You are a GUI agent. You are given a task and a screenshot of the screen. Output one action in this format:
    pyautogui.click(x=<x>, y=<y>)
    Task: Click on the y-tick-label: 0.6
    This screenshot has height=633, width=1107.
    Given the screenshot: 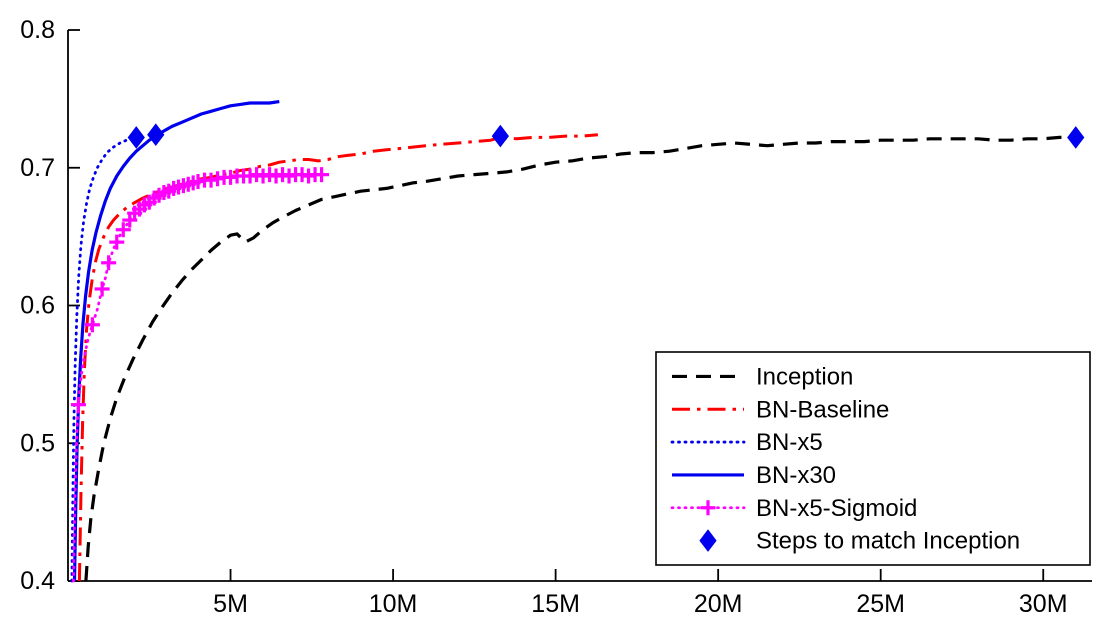 What is the action you would take?
    pyautogui.click(x=37, y=306)
    